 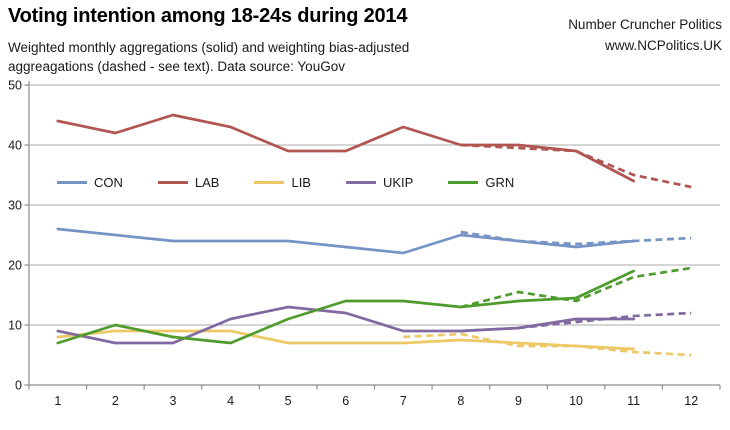 I want to click on series-solid-ukip, so click(x=345, y=325).